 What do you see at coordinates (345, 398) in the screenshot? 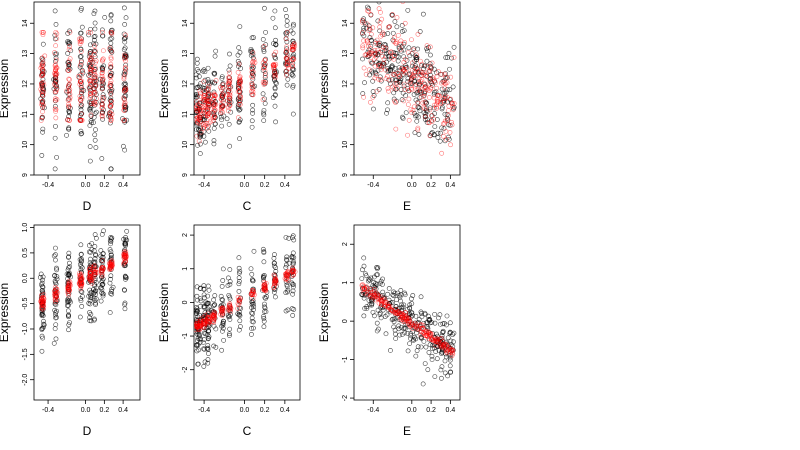
I see `y-tick-label: -2` at bounding box center [345, 398].